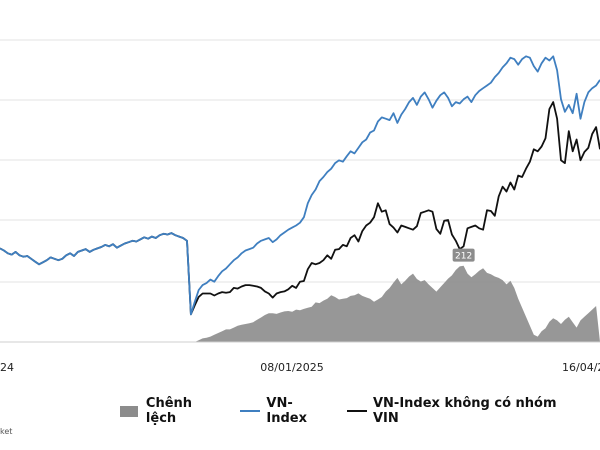 Image resolution: width=600 pixels, height=450 pixels. I want to click on annotation-badge, so click(463, 255).